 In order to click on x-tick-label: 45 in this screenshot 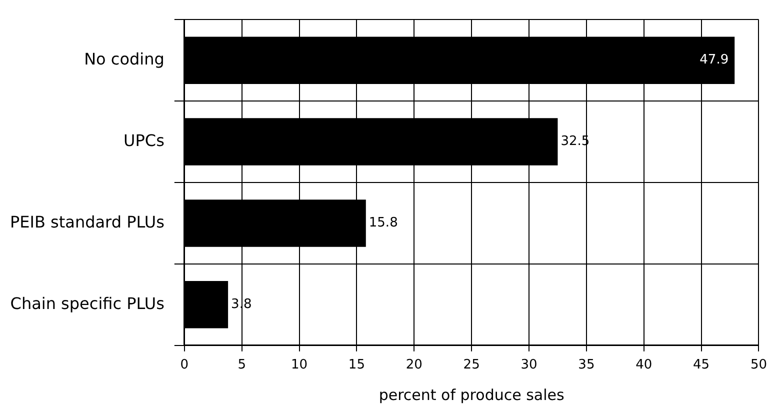, I will do `click(701, 365)`.